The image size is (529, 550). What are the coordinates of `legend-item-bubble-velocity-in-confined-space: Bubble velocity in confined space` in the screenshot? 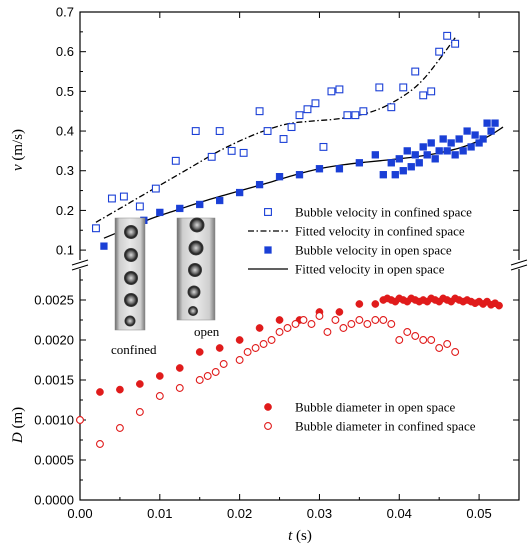 It's located at (368, 212).